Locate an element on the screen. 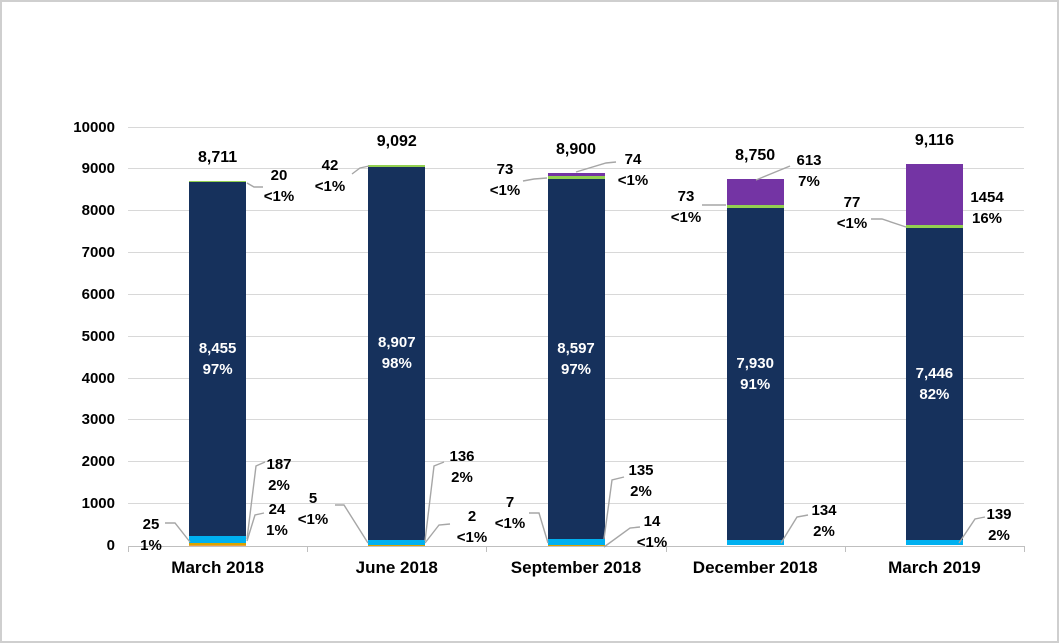  bar-total-label: 9,092 is located at coordinates (396, 141).